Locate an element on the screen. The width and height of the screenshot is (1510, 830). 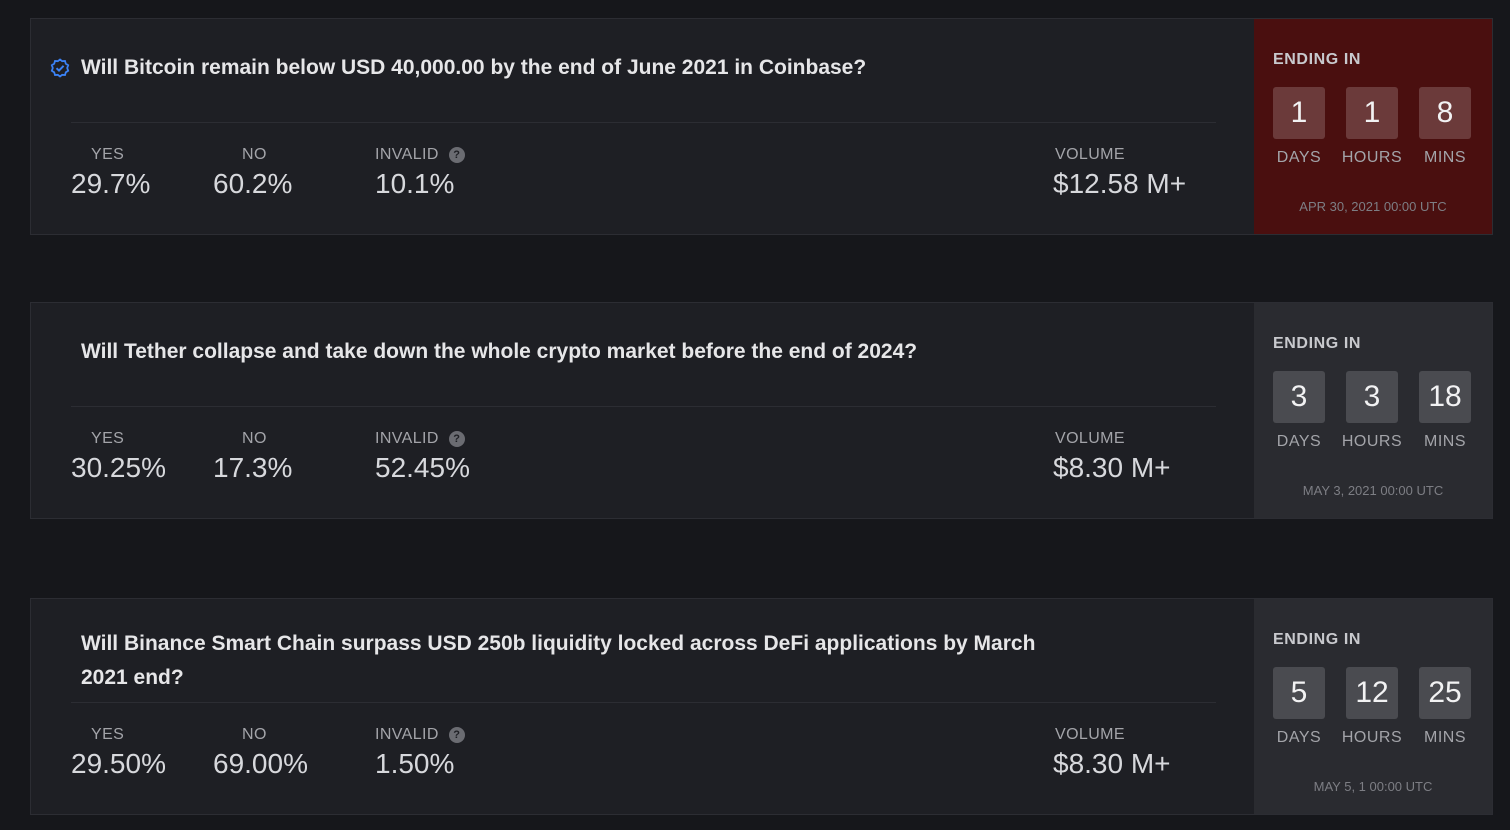
yes-value: 29.7% is located at coordinates (111, 183).